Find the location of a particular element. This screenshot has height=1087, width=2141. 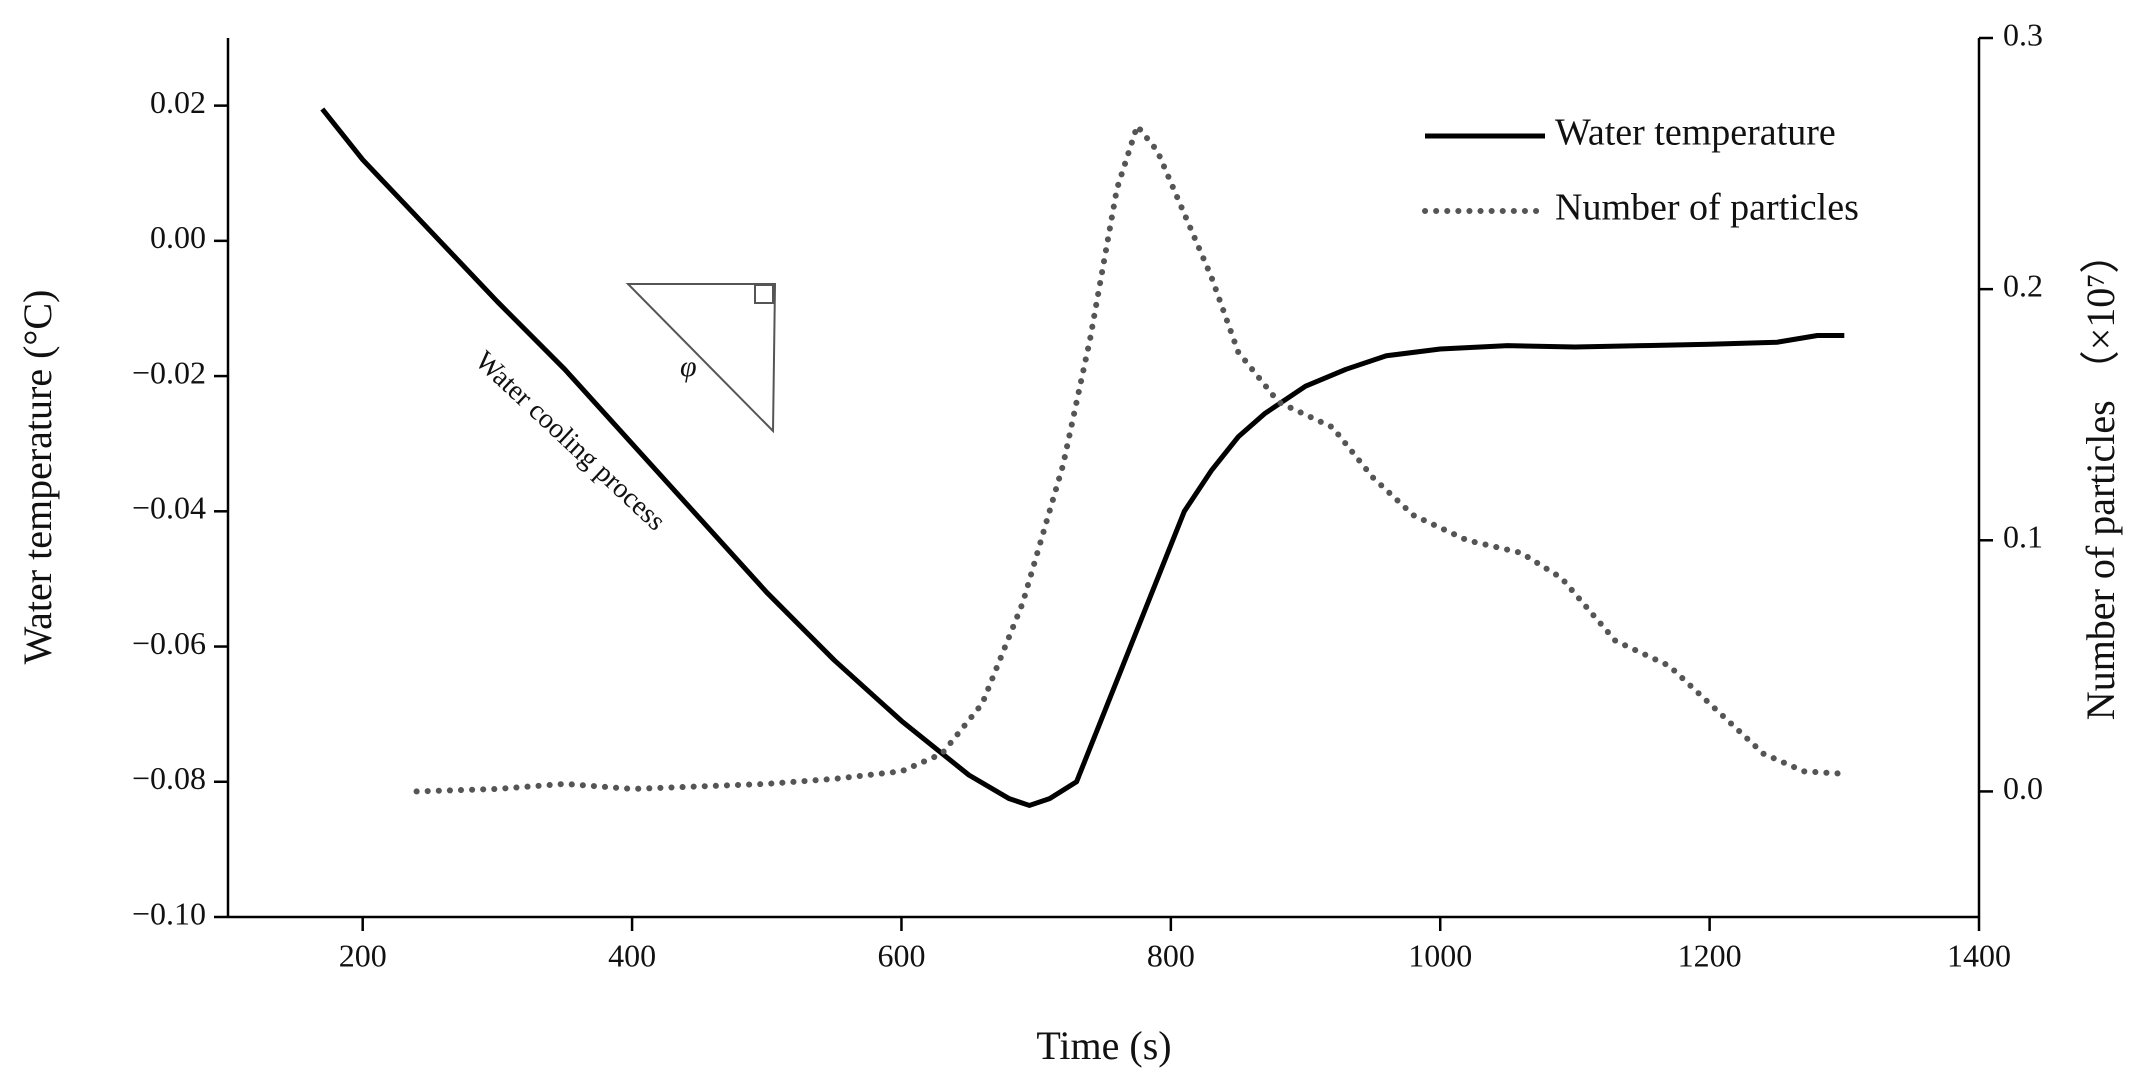

y2-tick-label: 0.1 is located at coordinates (2023, 537).